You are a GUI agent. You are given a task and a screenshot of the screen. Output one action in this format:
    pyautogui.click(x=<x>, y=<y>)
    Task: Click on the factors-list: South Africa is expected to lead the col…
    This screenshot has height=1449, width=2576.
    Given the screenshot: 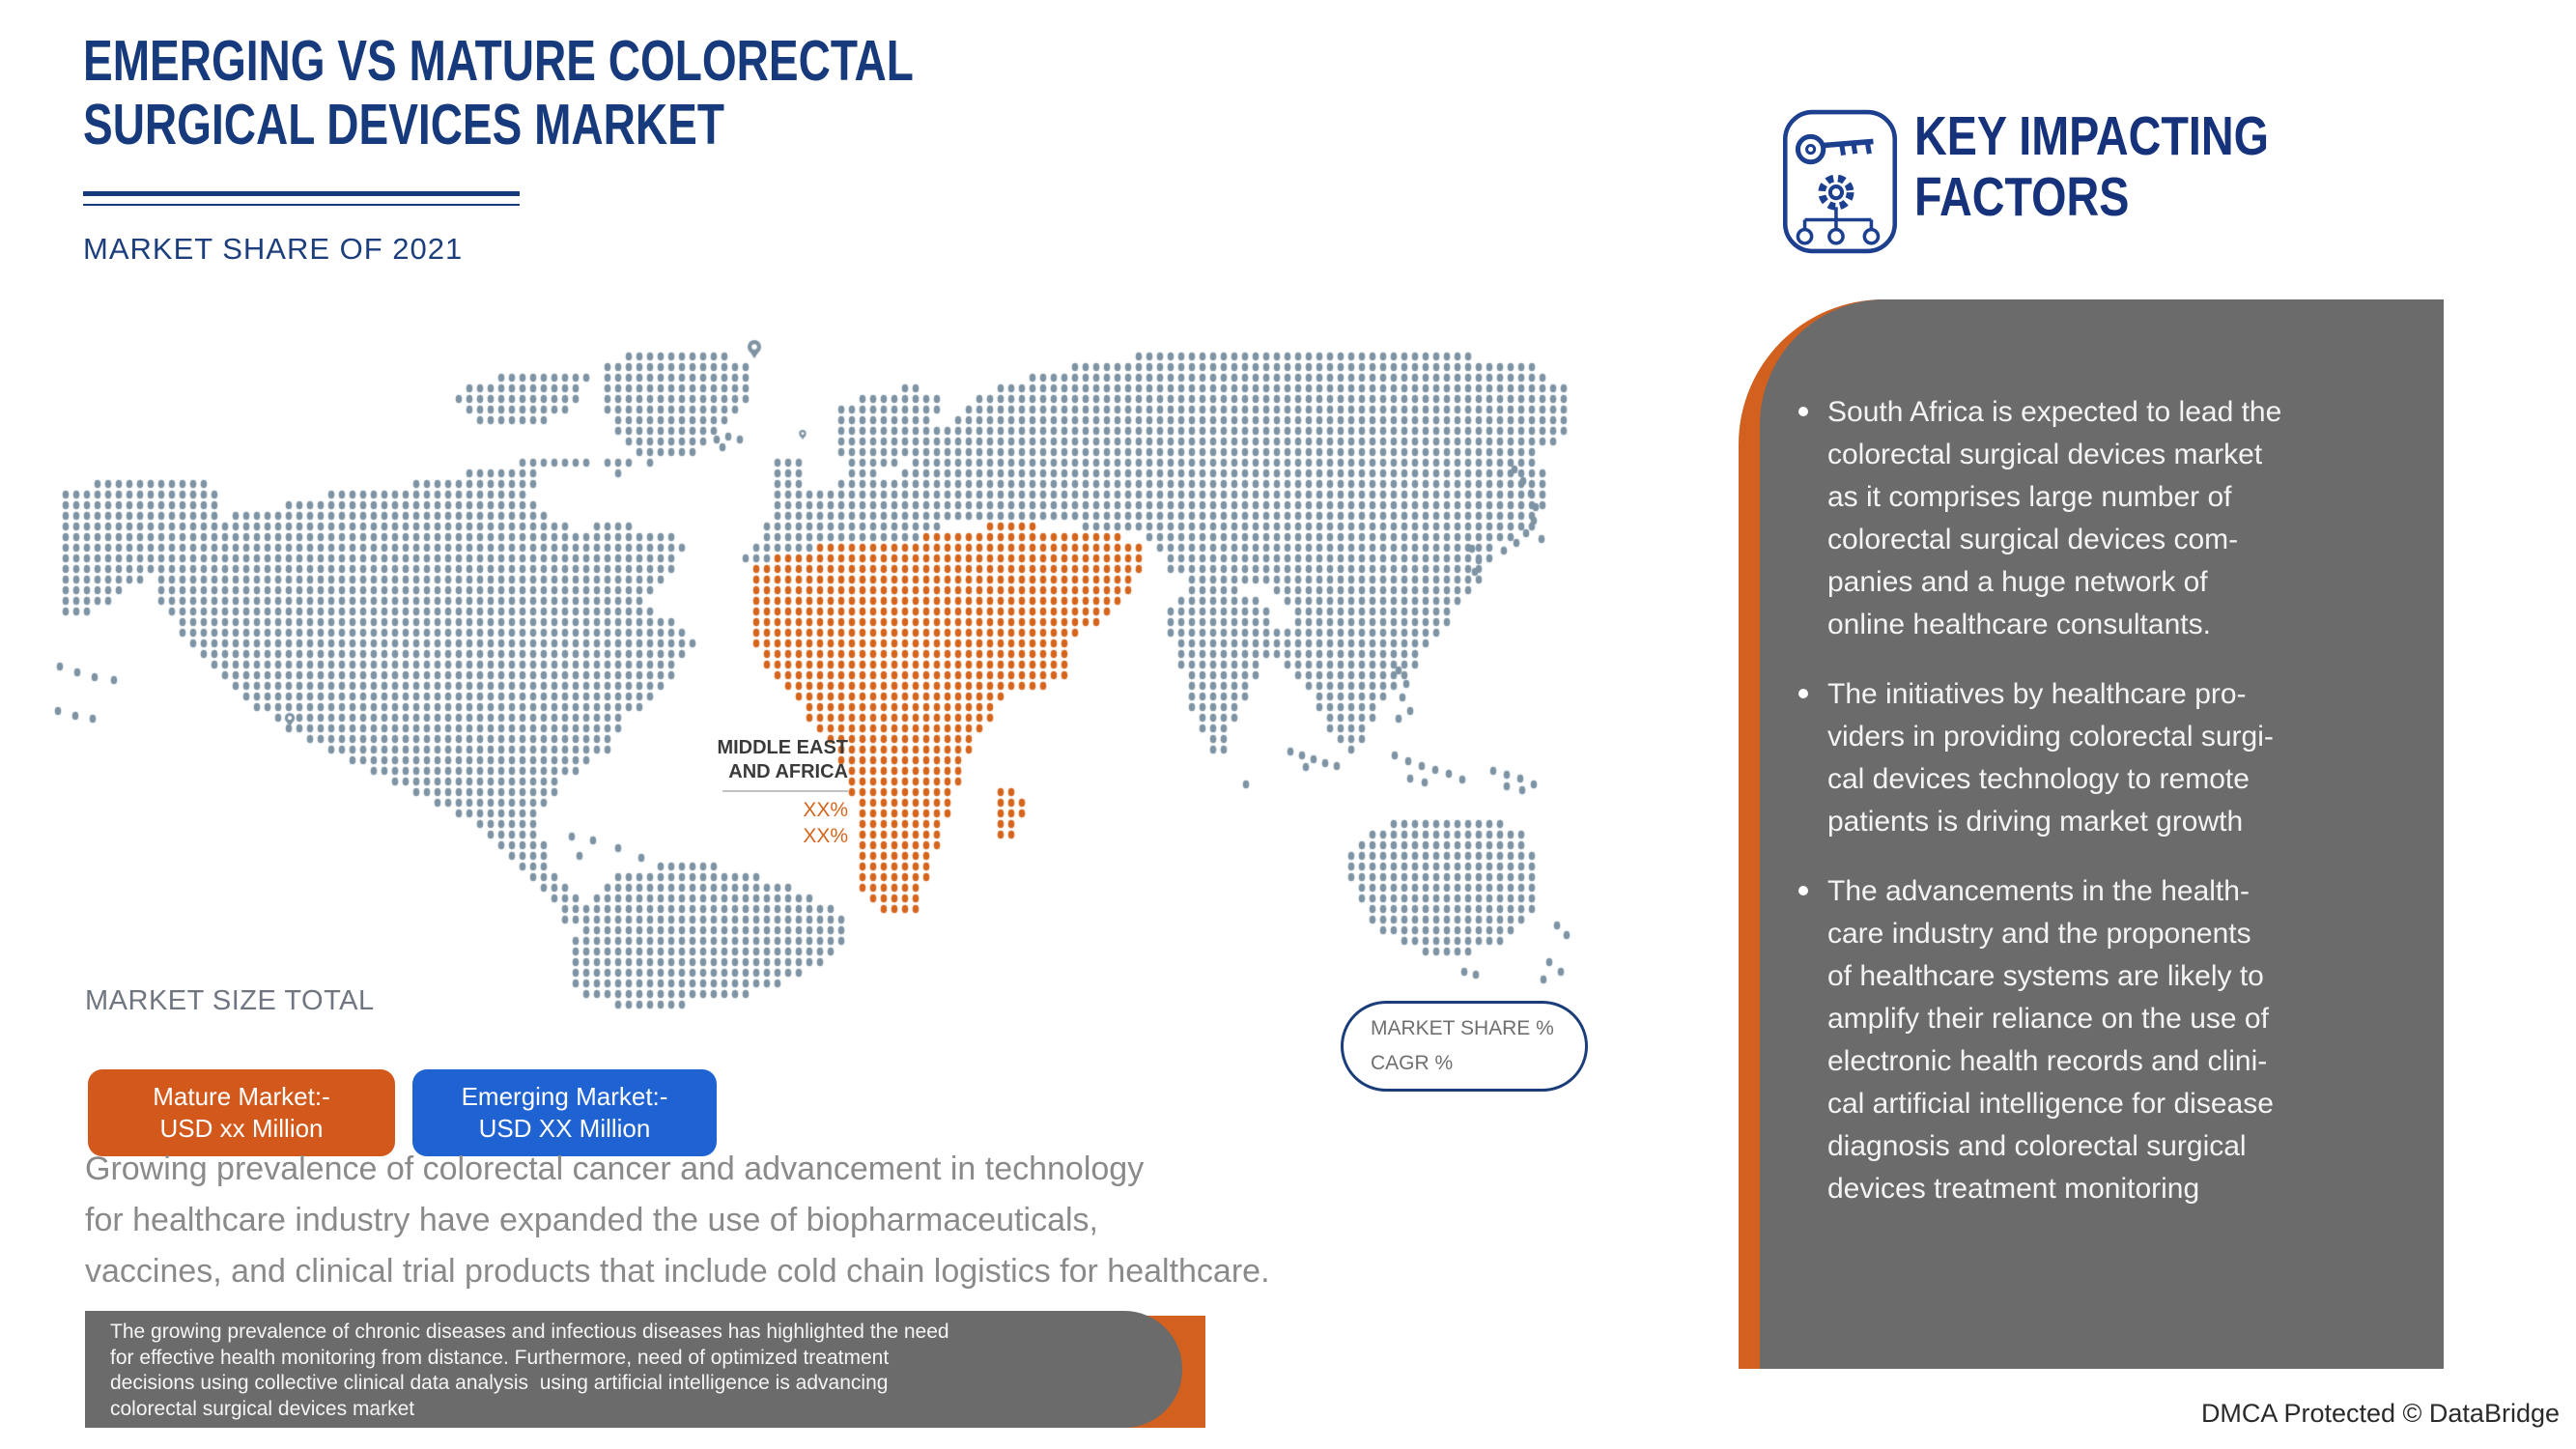 What is the action you would take?
    pyautogui.click(x=2106, y=800)
    